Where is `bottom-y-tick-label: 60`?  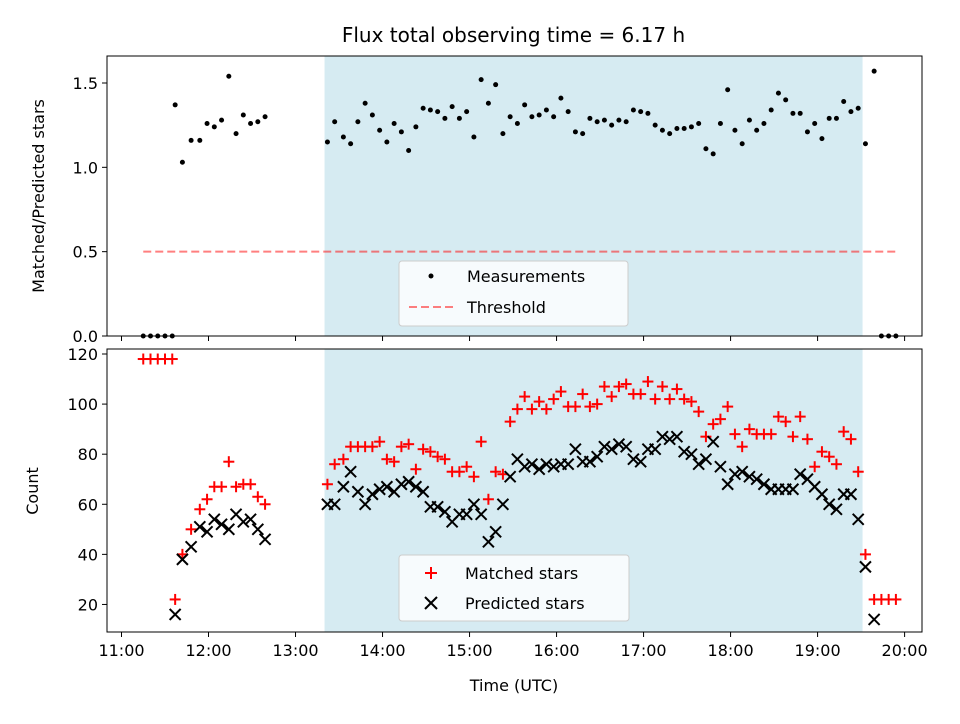
bottom-y-tick-label: 60 is located at coordinates (88, 504).